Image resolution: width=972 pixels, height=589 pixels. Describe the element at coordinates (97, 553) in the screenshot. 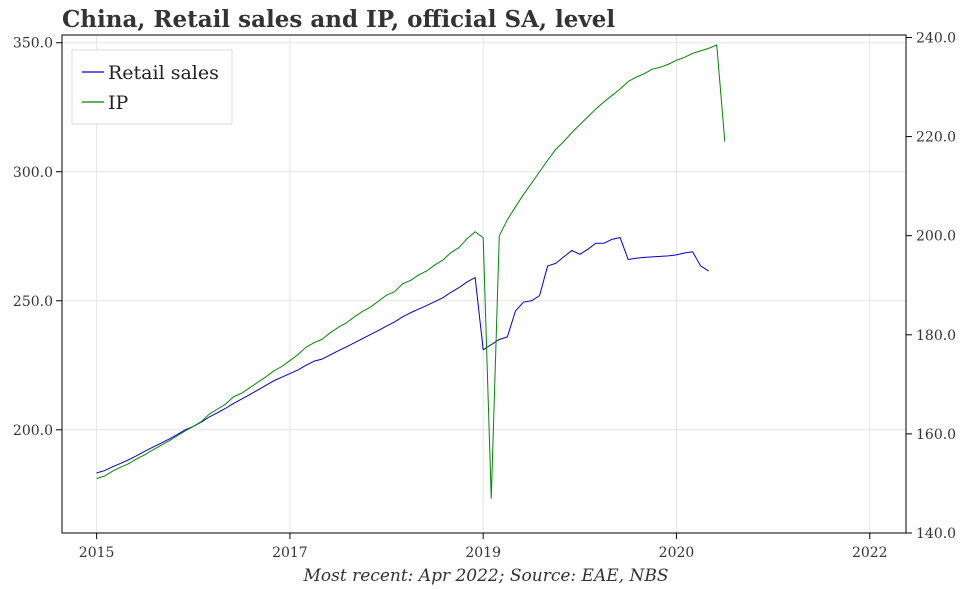

I see `x-tick-label: 2015` at that location.